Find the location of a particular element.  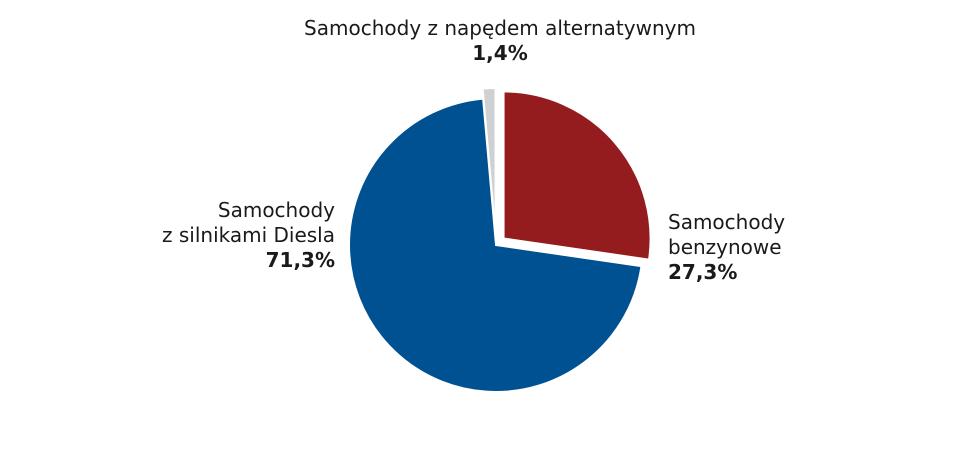

label-petrol-line2: benzynowe is located at coordinates (725, 247).